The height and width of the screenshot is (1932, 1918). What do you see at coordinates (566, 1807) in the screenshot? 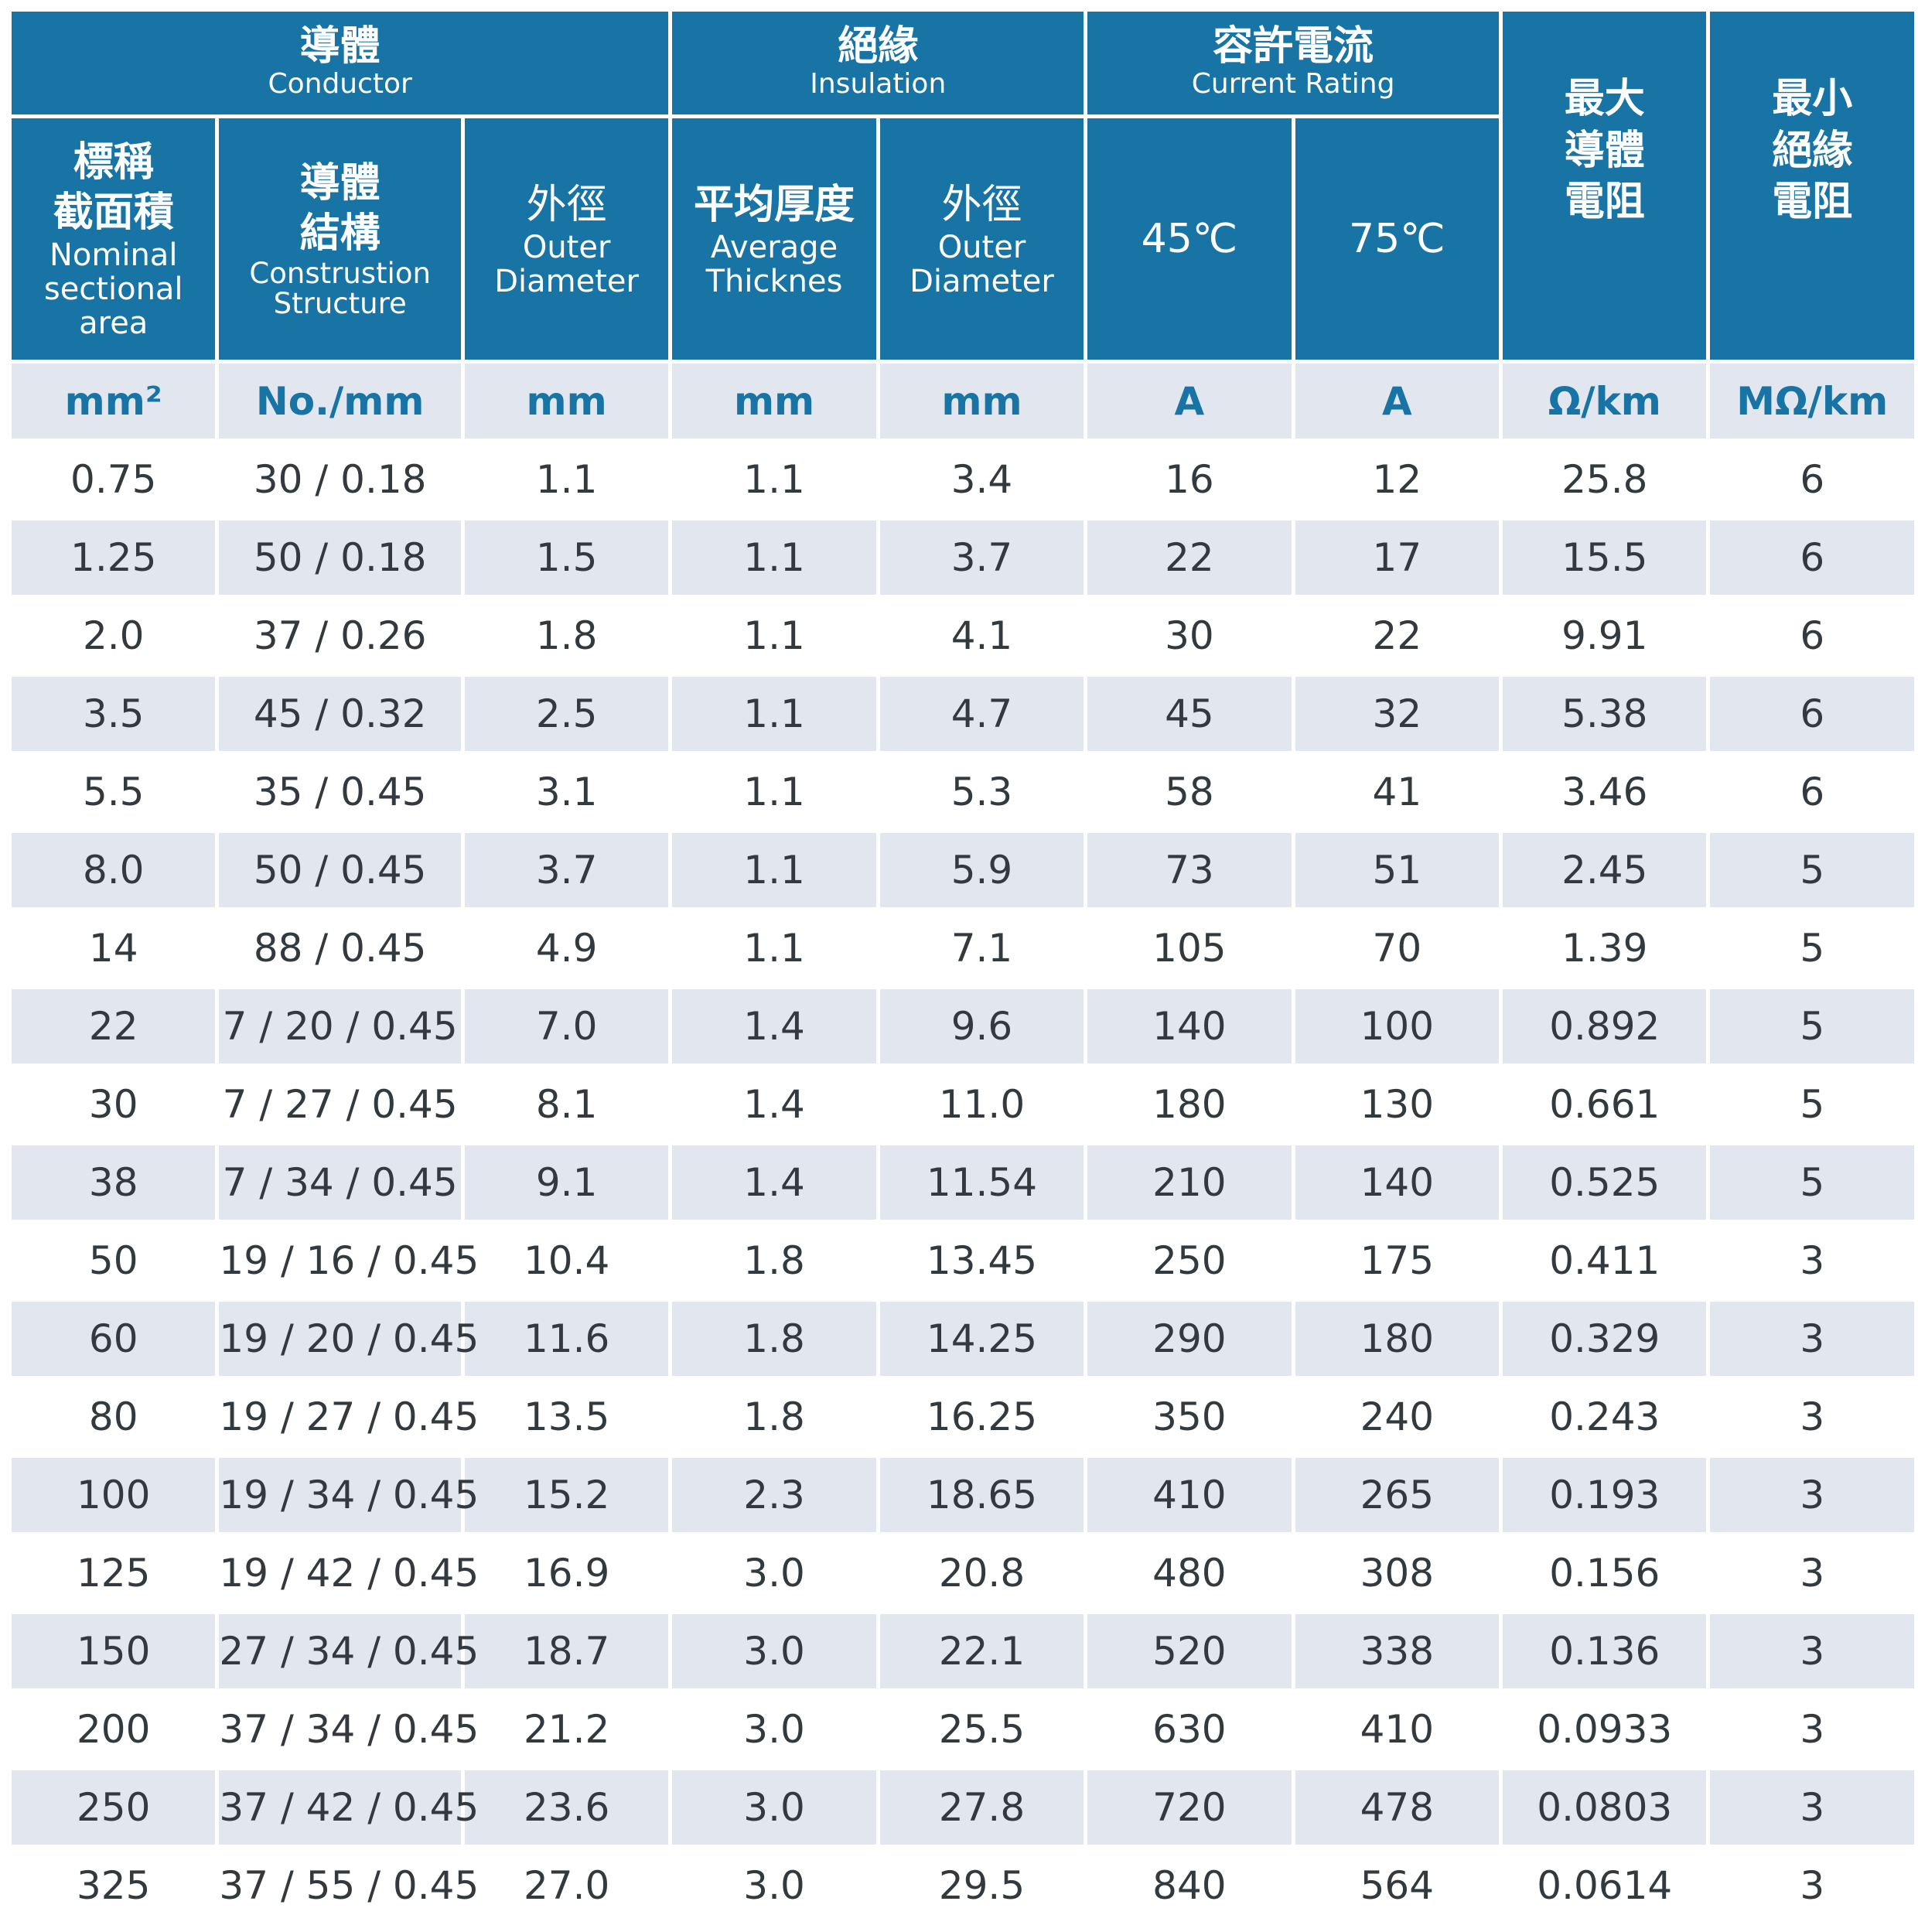
I see `table-cell: 23.6` at bounding box center [566, 1807].